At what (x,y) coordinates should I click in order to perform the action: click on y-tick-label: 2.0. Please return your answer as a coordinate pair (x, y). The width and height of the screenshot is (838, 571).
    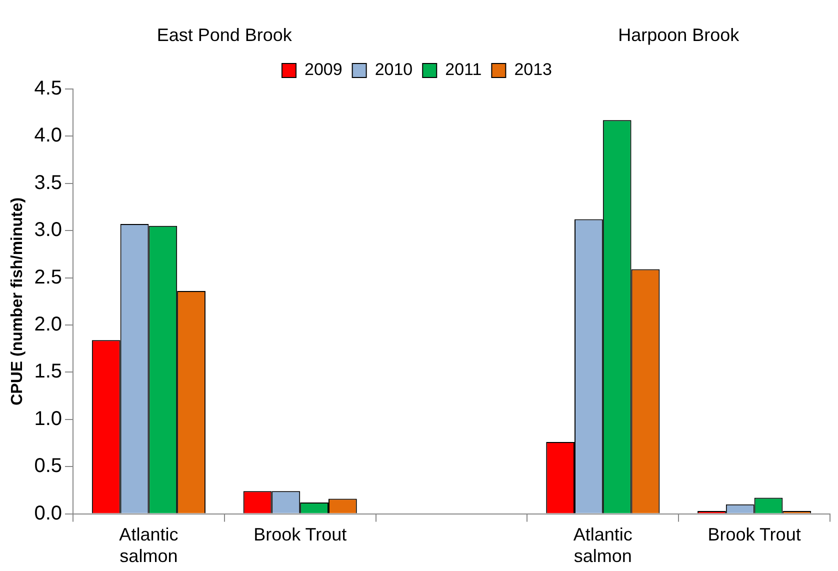
    Looking at the image, I should click on (48, 325).